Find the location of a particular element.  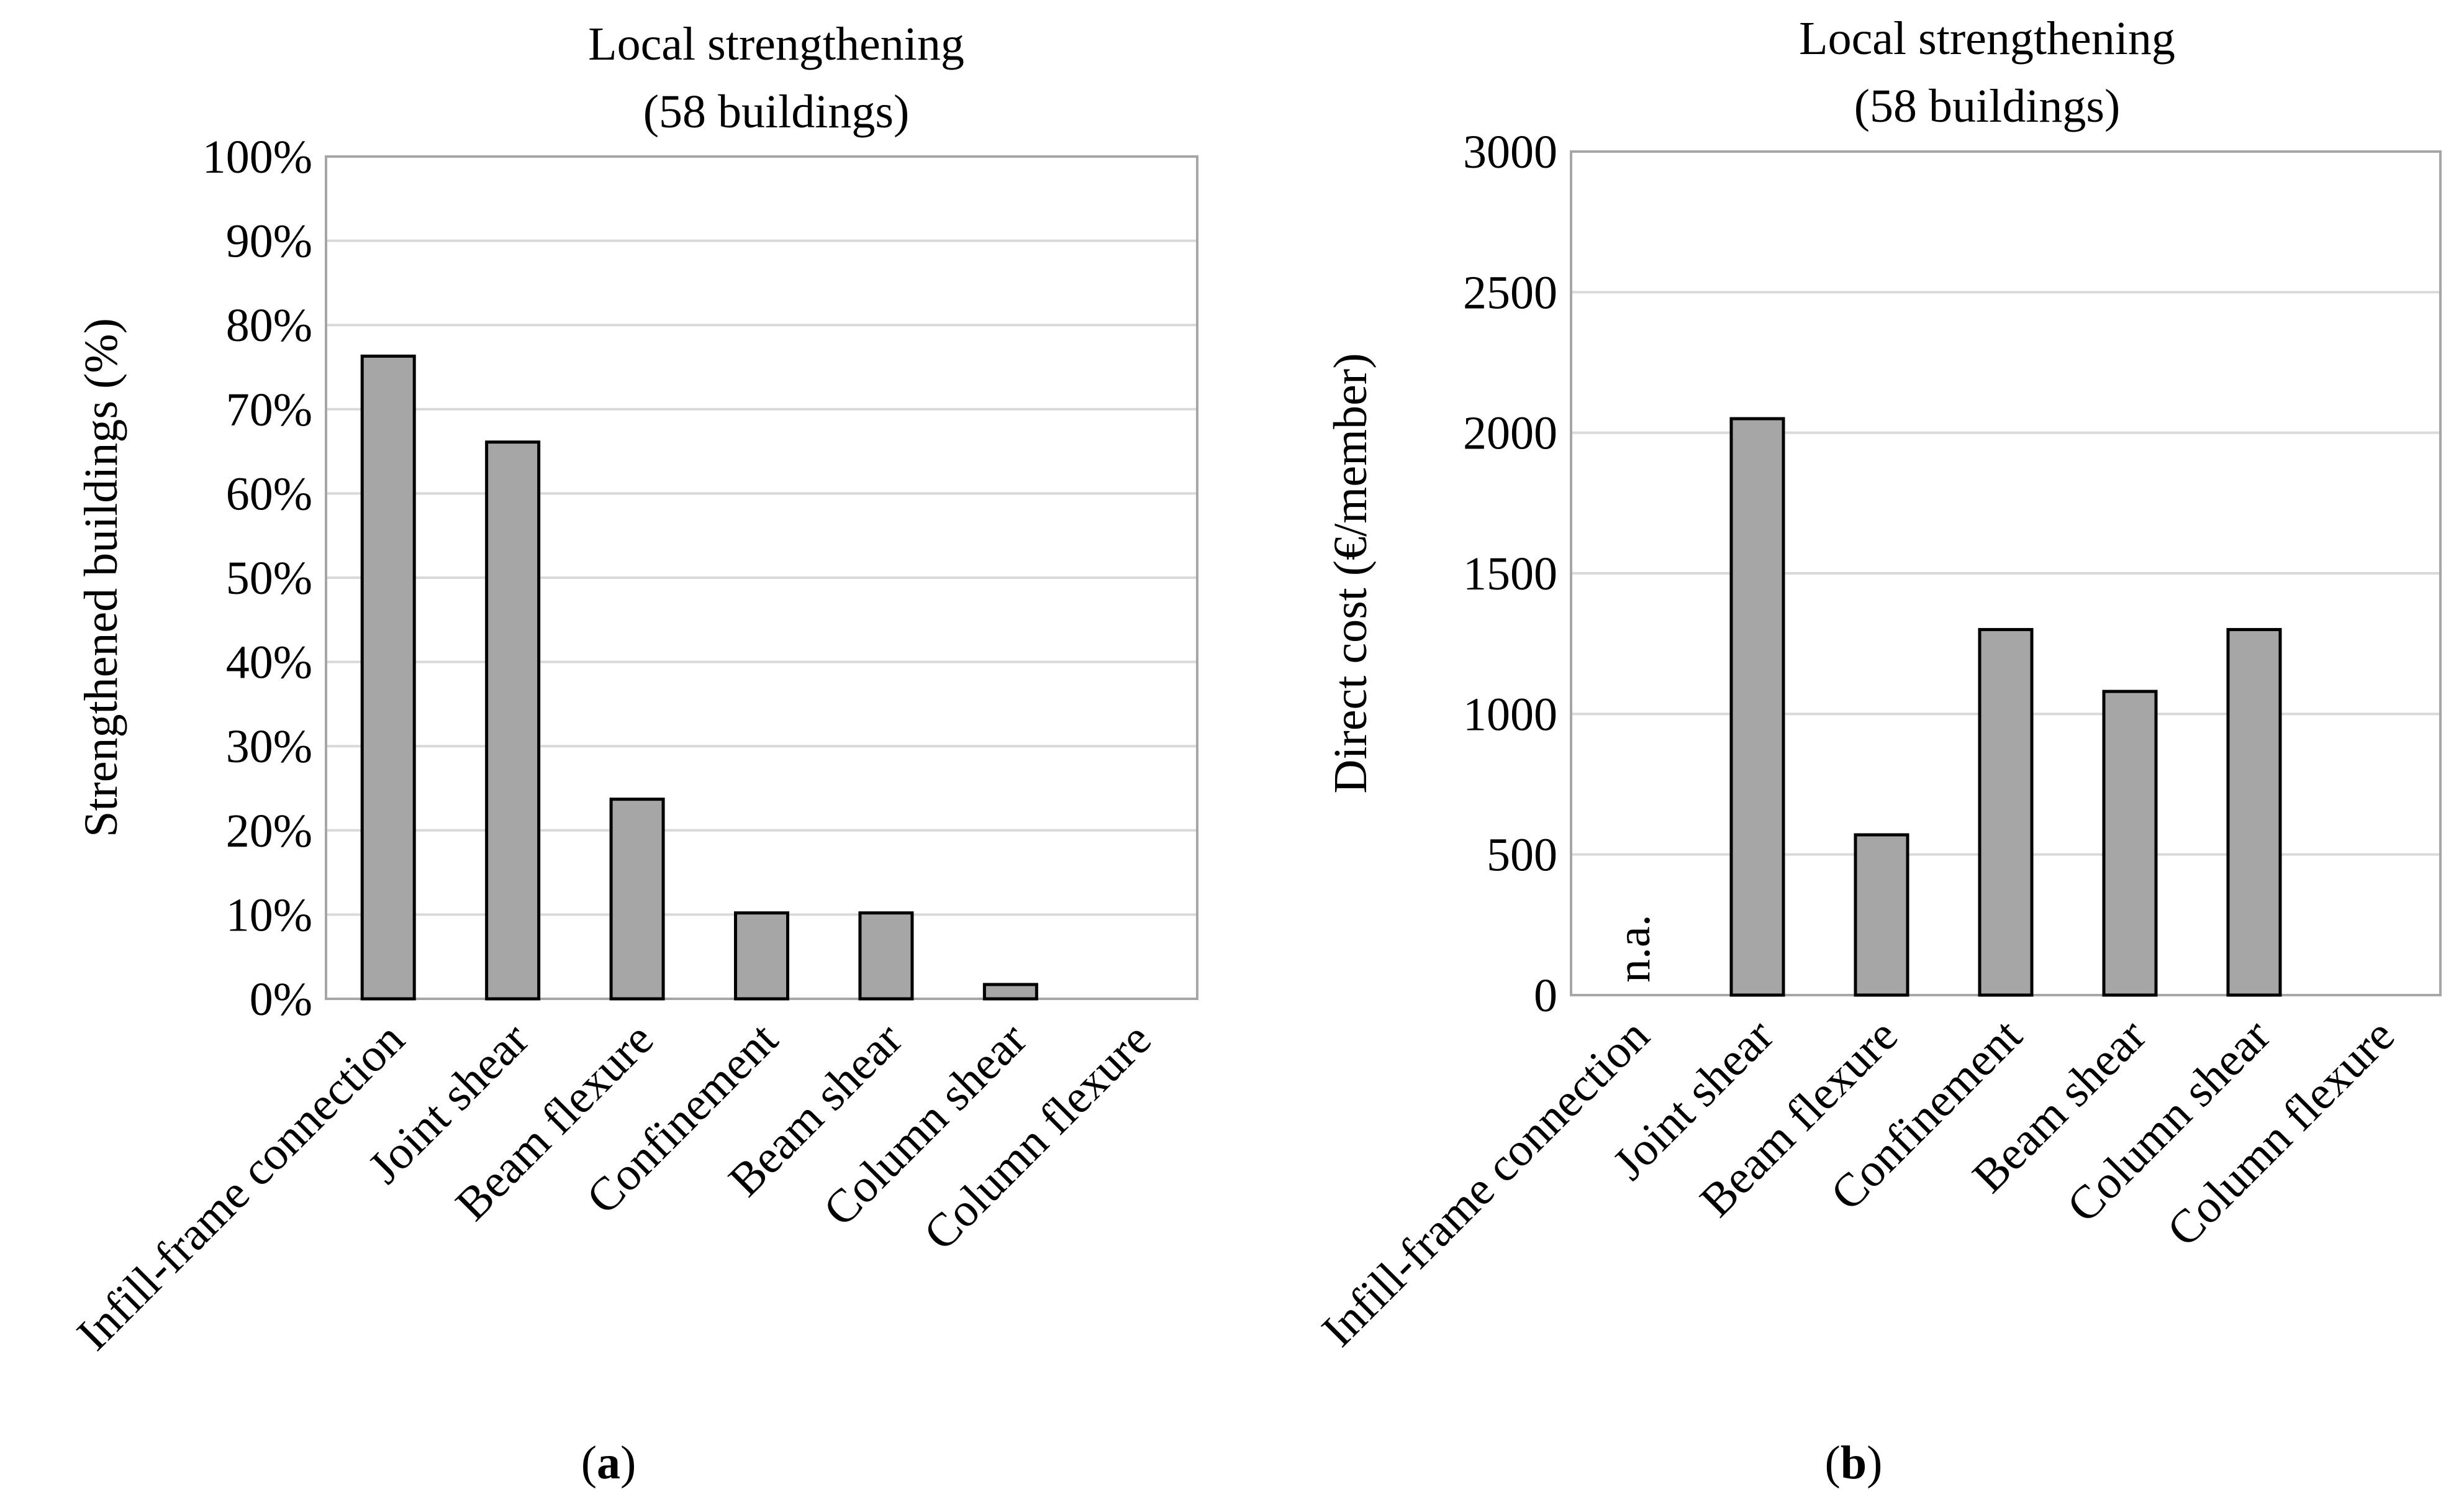

y-tick-label: 2500 is located at coordinates (1510, 292).